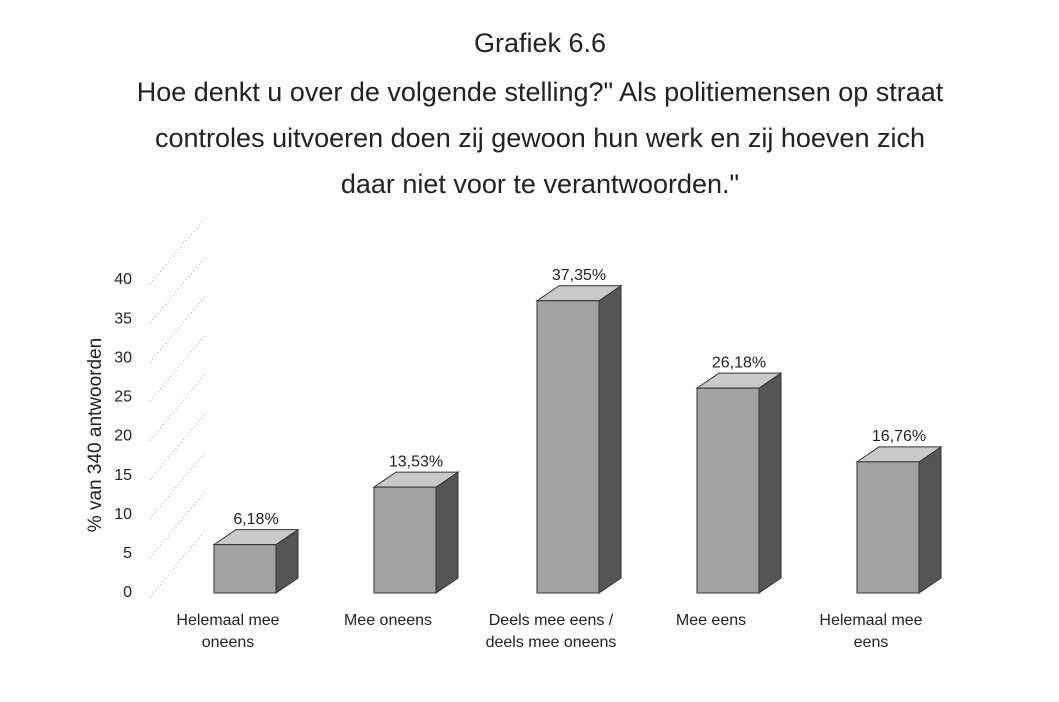 The image size is (1059, 702). I want to click on y-tick-label: 35, so click(123, 318).